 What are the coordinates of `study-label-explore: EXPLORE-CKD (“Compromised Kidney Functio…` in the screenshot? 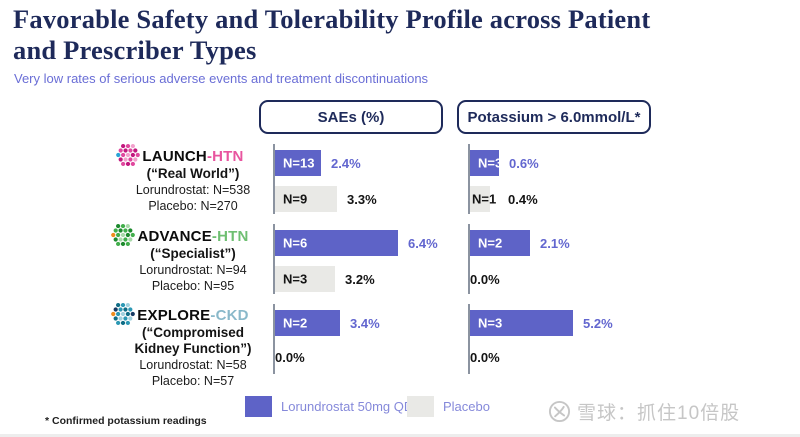 It's located at (189, 345).